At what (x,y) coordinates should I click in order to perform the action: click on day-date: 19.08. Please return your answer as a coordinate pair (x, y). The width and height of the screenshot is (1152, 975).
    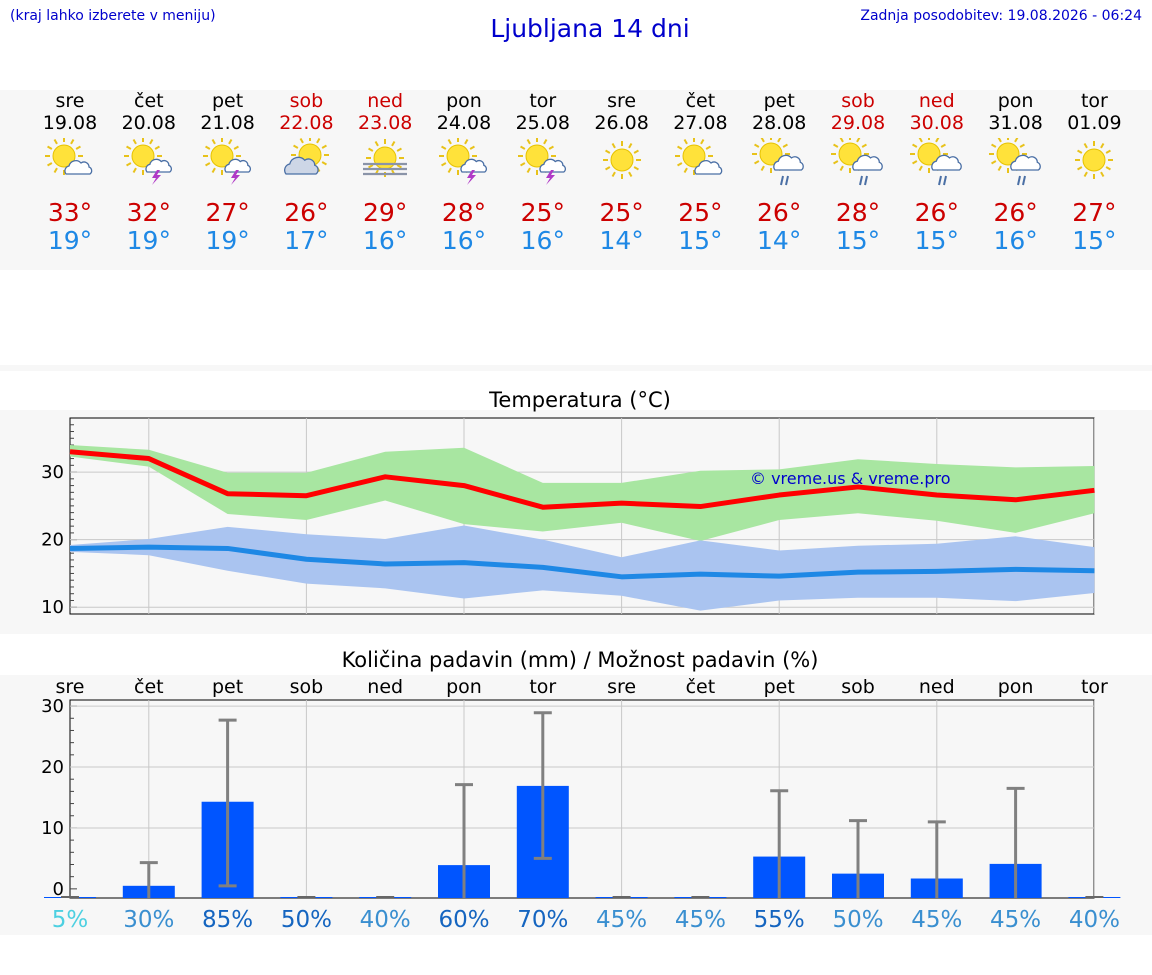
    Looking at the image, I should click on (70, 123).